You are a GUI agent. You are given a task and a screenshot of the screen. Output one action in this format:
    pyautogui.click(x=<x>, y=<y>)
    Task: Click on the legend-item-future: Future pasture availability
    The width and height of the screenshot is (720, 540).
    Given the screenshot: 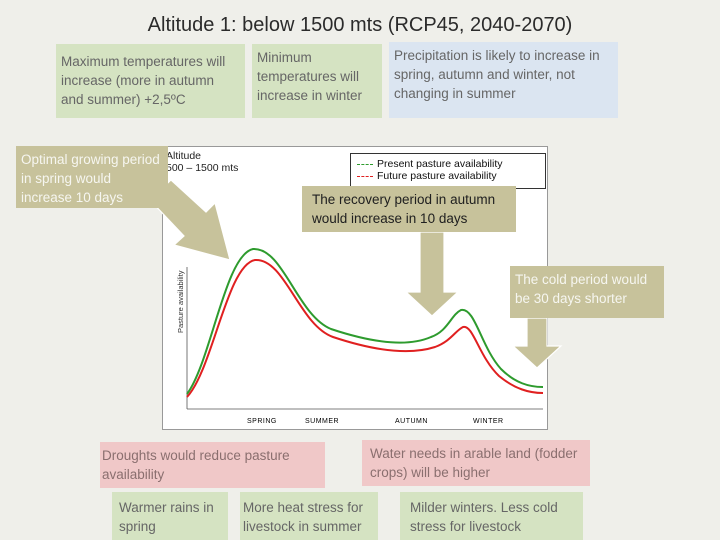 What is the action you would take?
    pyautogui.click(x=448, y=176)
    